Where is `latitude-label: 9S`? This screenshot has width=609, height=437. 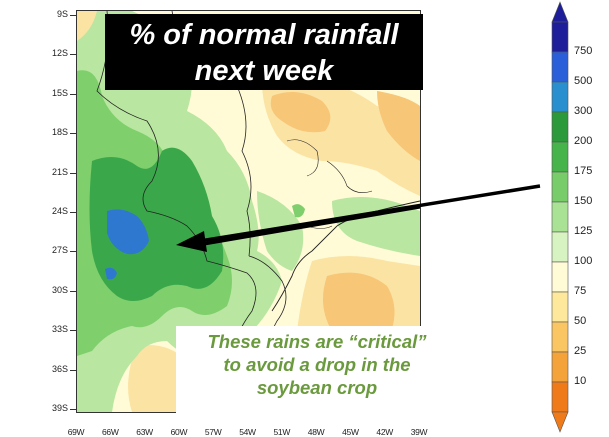
latitude-label: 9S is located at coordinates (62, 14).